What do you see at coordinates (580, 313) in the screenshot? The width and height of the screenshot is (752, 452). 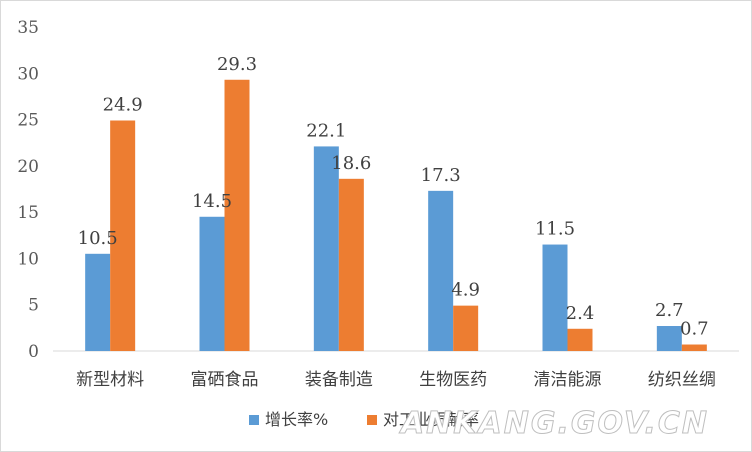 I see `data-label: 2.4` at bounding box center [580, 313].